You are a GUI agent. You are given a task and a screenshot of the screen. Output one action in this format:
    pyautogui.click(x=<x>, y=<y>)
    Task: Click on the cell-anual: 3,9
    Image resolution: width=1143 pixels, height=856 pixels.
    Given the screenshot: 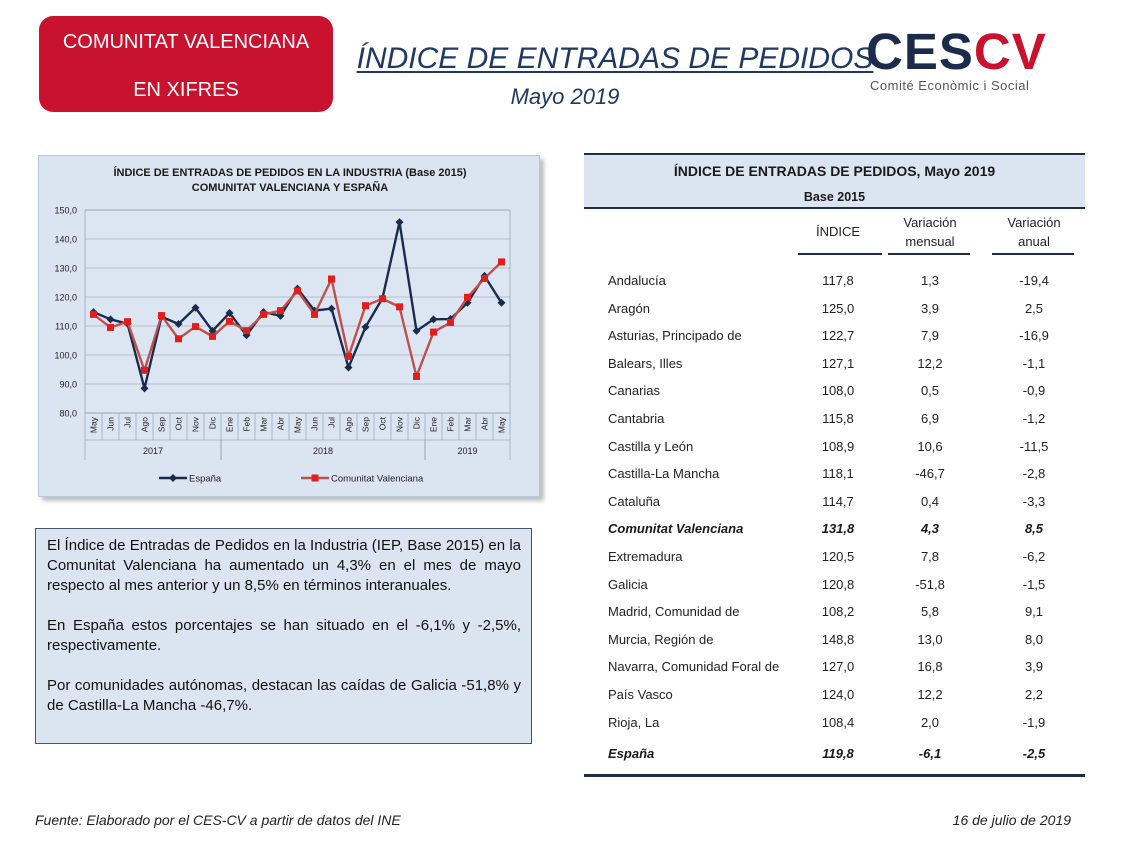 What is the action you would take?
    pyautogui.click(x=1034, y=667)
    